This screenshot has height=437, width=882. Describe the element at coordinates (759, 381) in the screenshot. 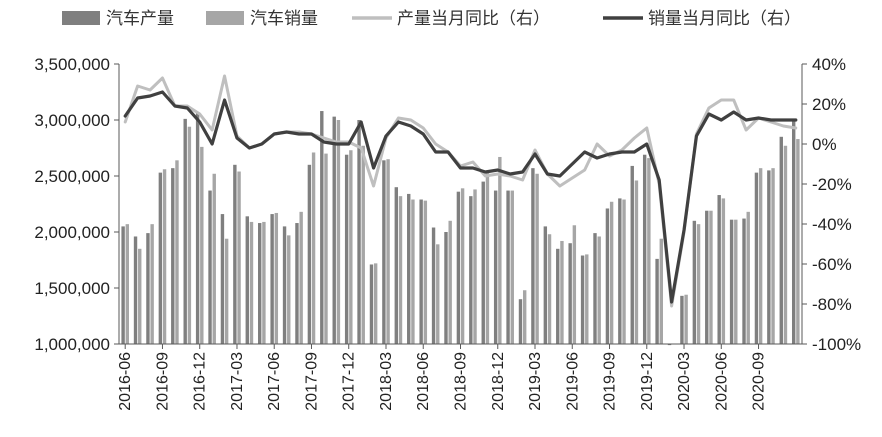

I see `x-tick-label: 2020-09` at that location.